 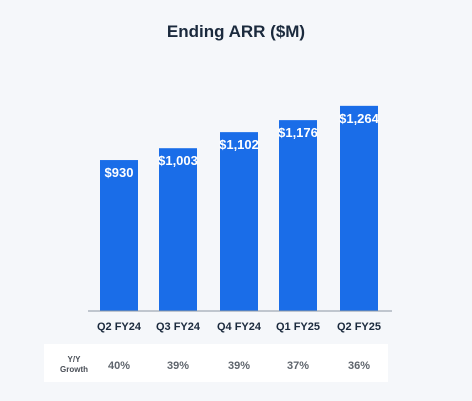 I want to click on bar-q1-fy25, so click(x=298, y=215).